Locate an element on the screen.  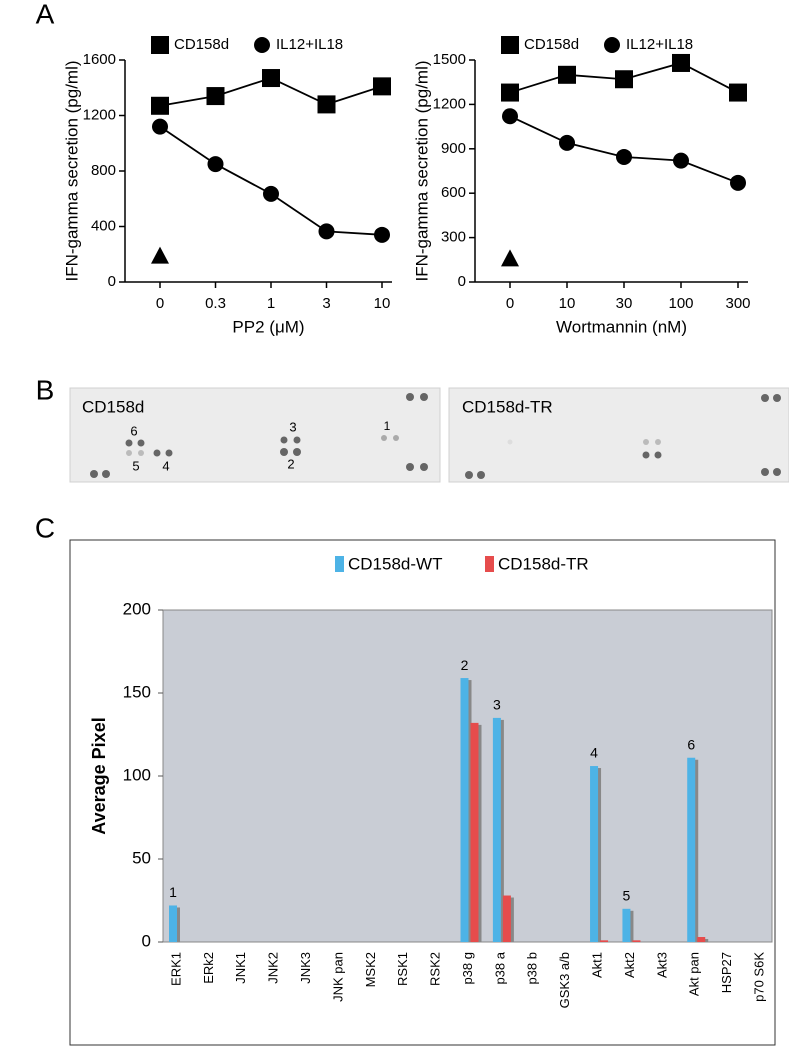
x-tick-label: p38 b is located at coordinates (532, 968).